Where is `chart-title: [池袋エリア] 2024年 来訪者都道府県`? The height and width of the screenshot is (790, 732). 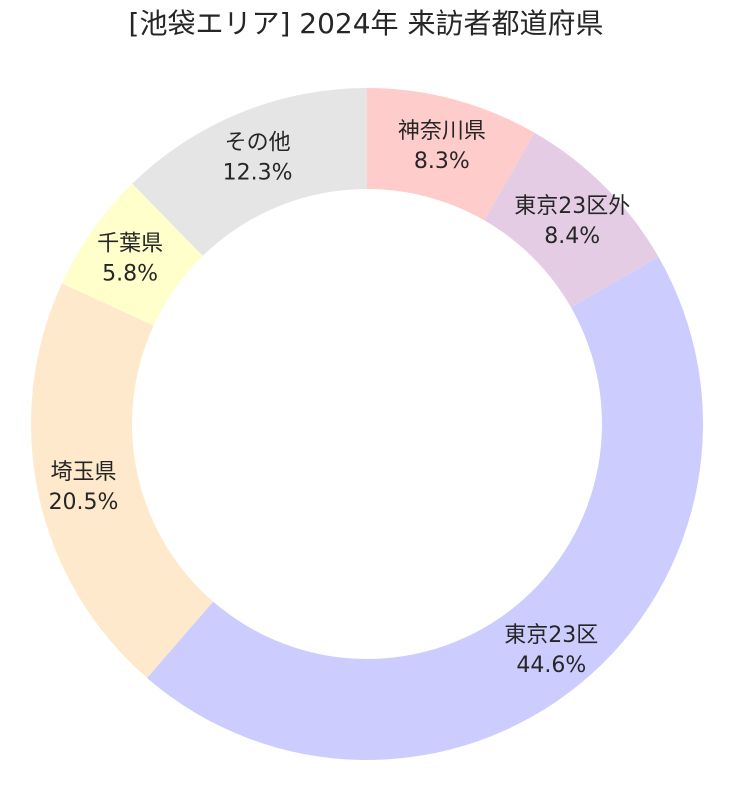
chart-title: [池袋エリア] 2024年 来訪者都道府県 is located at coordinates (366, 23).